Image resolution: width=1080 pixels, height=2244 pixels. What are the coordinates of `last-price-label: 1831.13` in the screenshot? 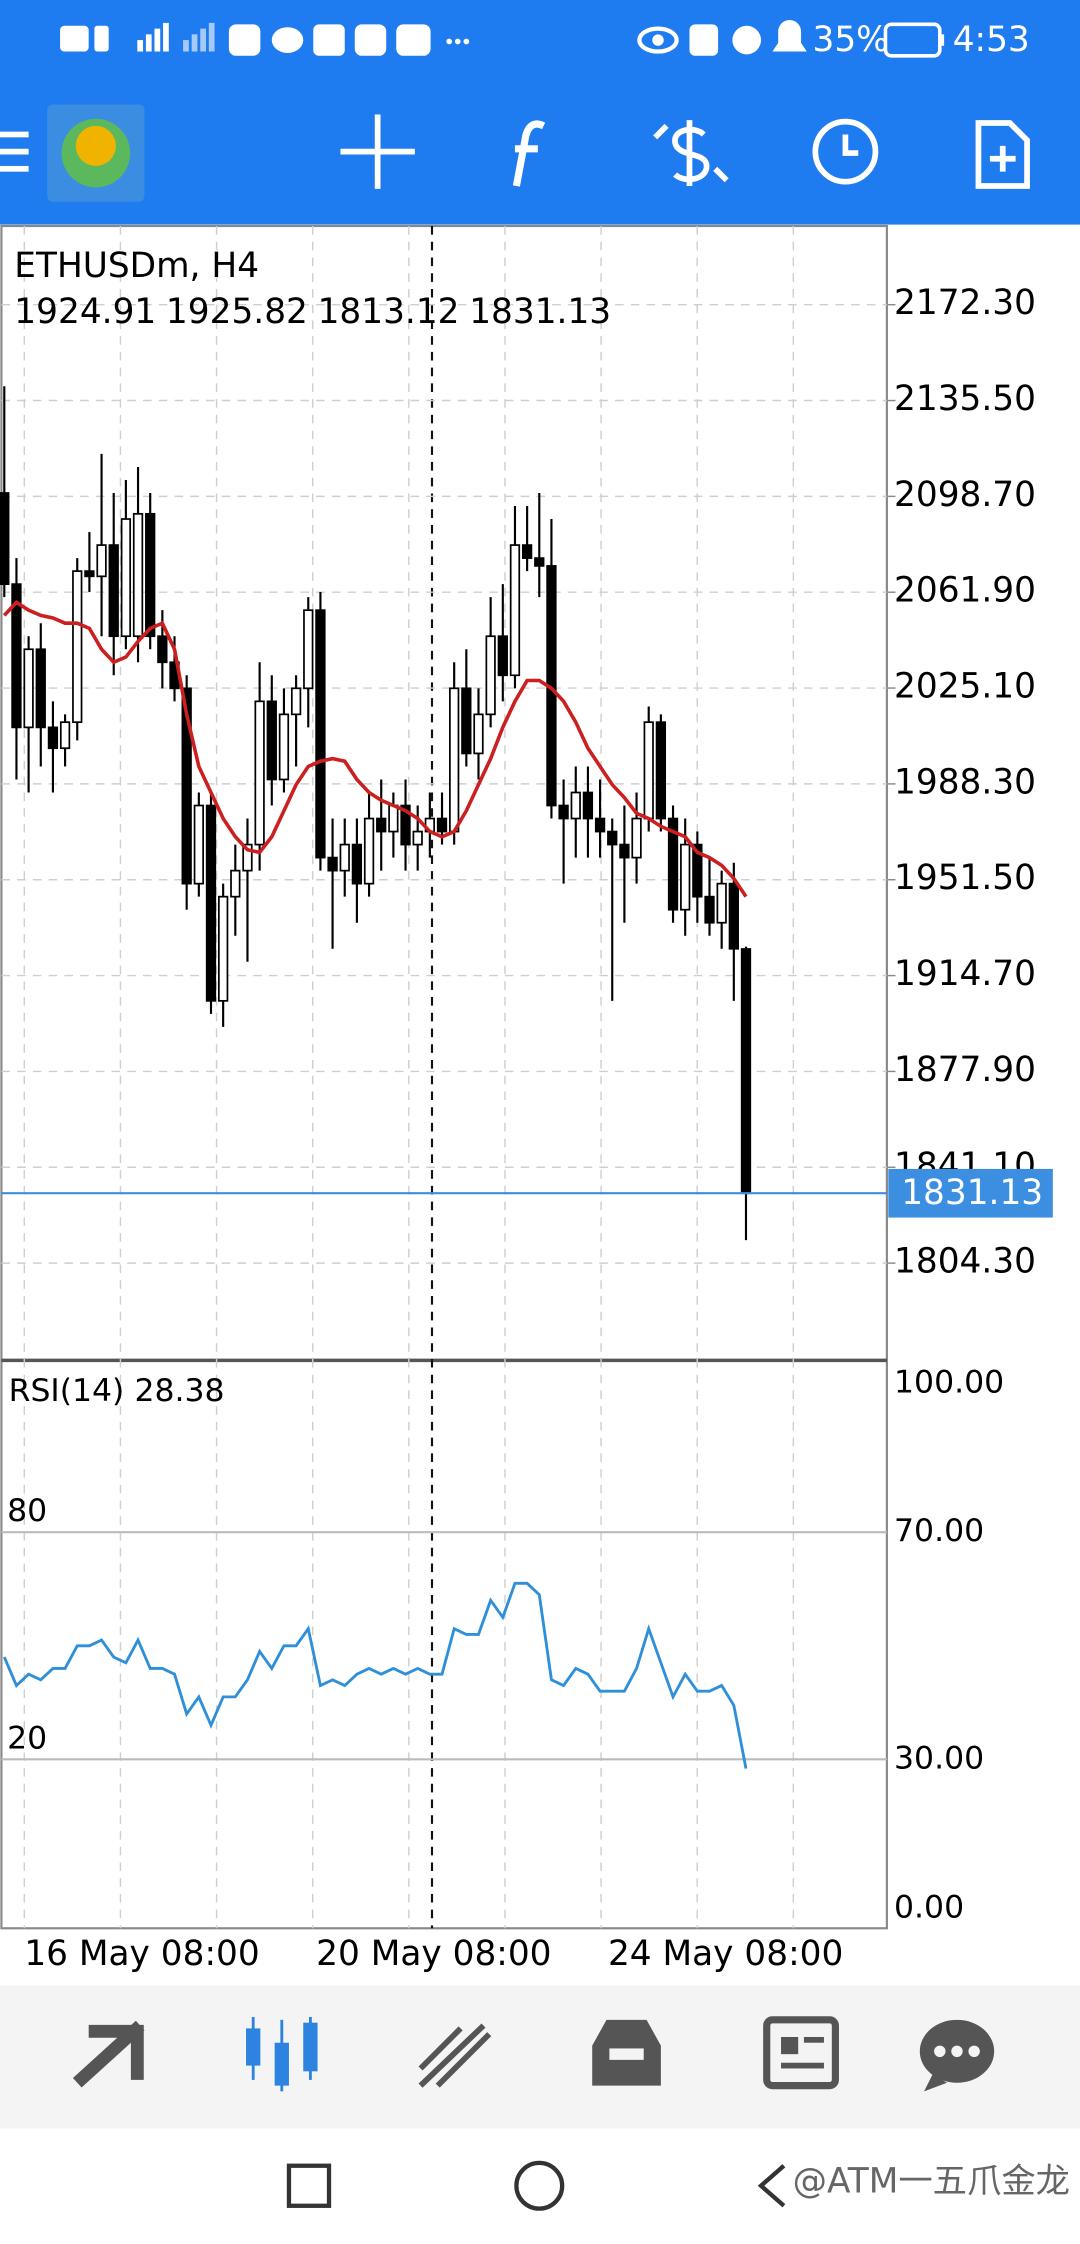 It's located at (972, 1193).